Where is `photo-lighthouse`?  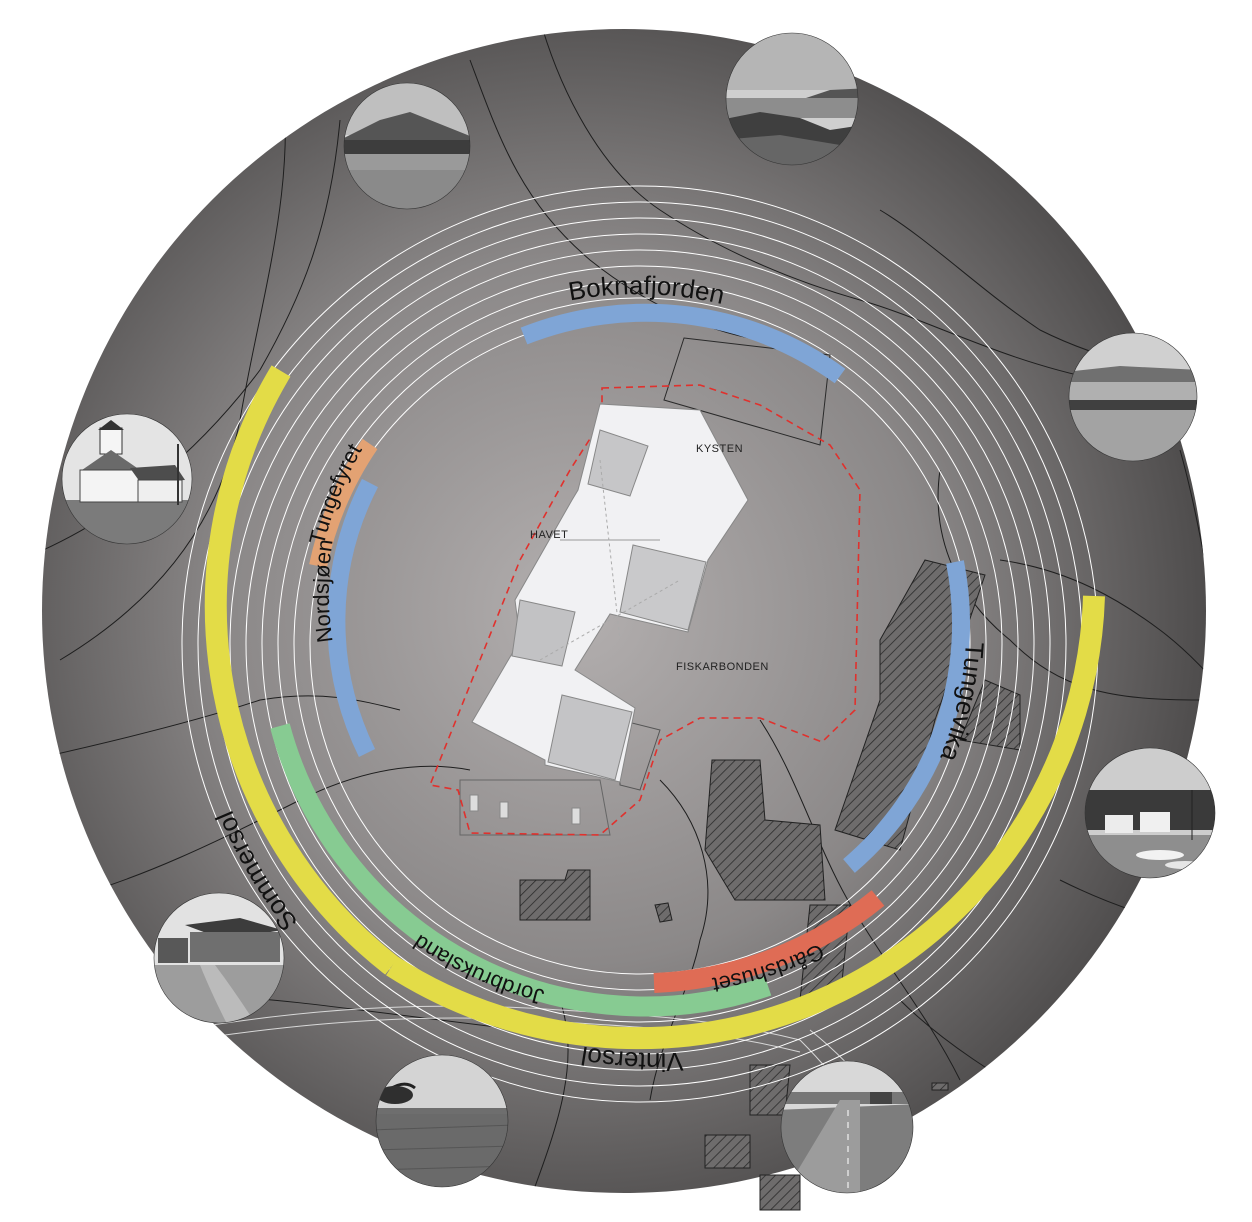 photo-lighthouse is located at coordinates (127, 479).